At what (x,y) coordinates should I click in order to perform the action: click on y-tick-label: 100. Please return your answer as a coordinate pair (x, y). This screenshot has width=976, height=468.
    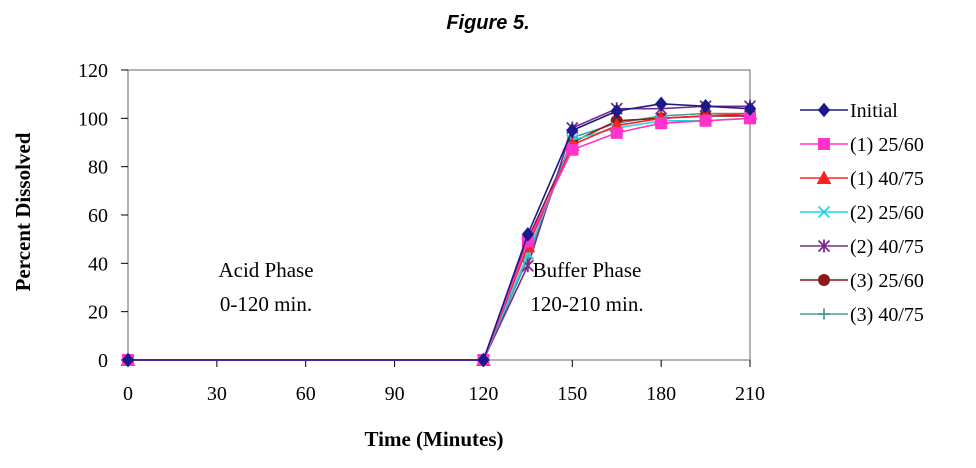
    Looking at the image, I should click on (93, 119).